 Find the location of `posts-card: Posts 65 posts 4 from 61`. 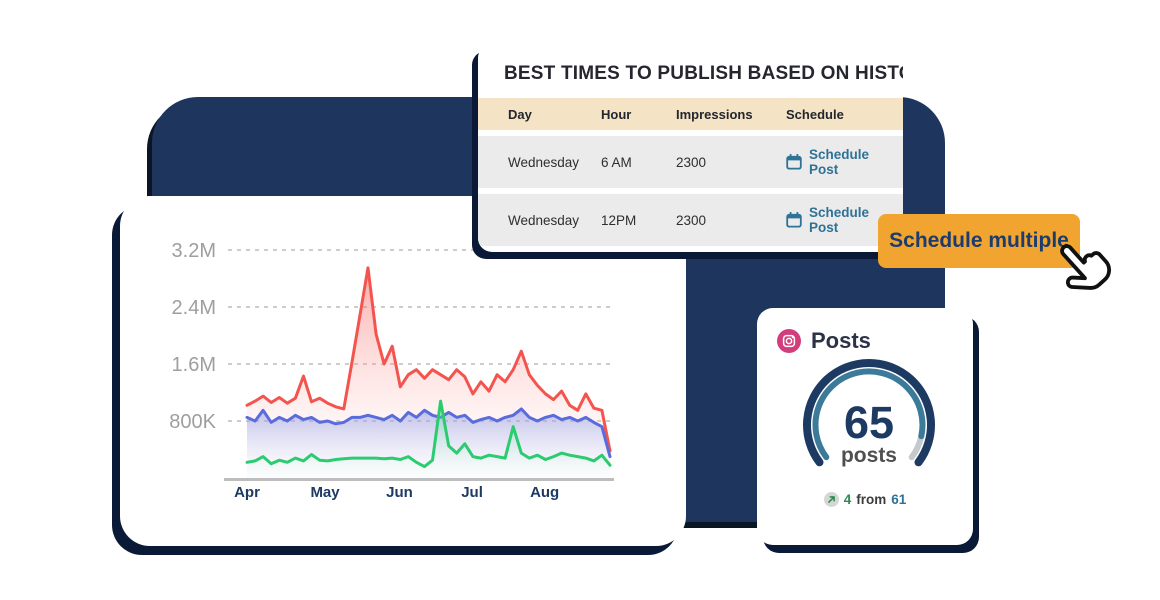

posts-card: Posts 65 posts 4 from 61 is located at coordinates (865, 426).